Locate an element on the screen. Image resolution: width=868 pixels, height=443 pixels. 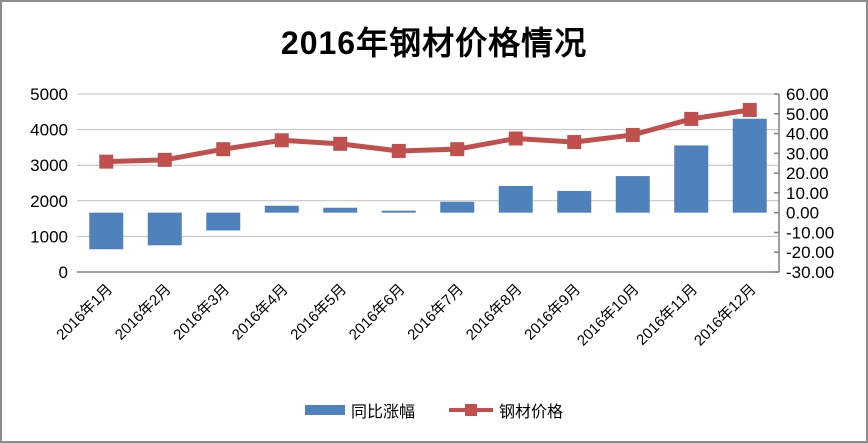
legend-label-yoy: 同比涨幅 is located at coordinates (382, 412).